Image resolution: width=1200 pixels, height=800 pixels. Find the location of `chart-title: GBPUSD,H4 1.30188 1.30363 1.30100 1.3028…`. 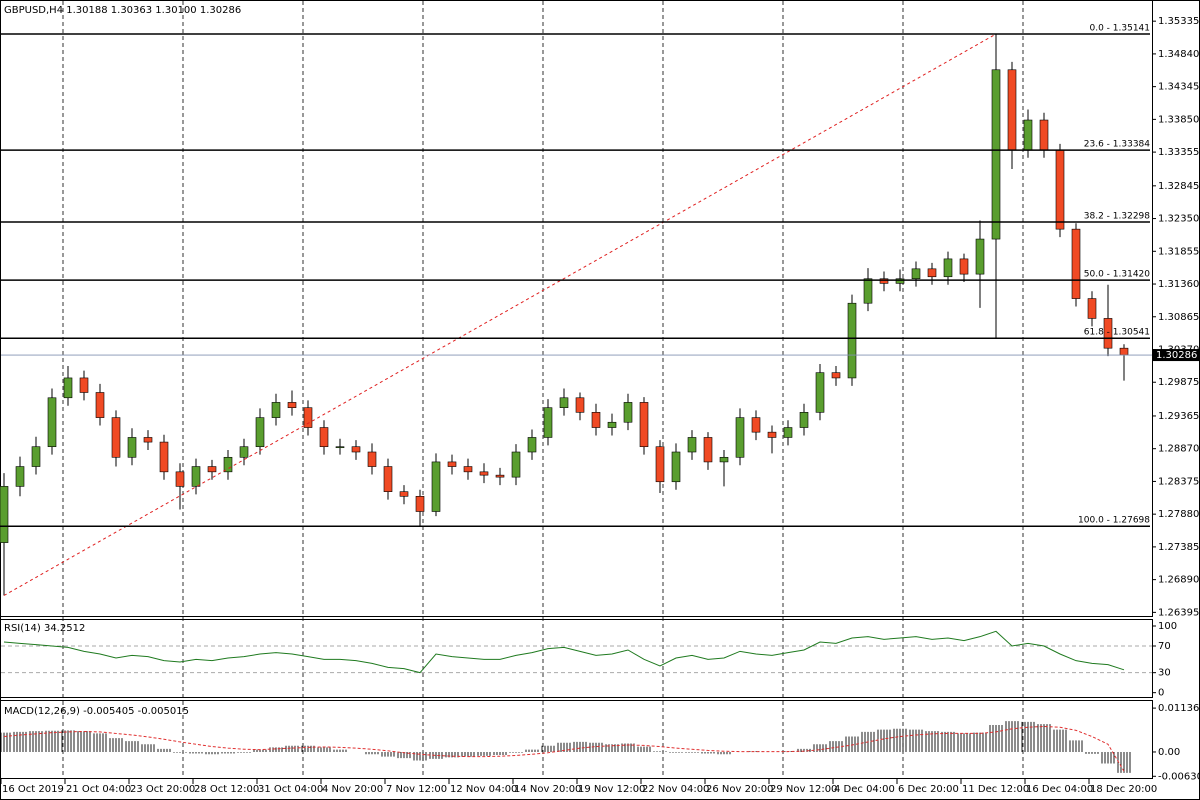

chart-title: GBPUSD,H4 1.30188 1.30363 1.30100 1.3028… is located at coordinates (122, 10).